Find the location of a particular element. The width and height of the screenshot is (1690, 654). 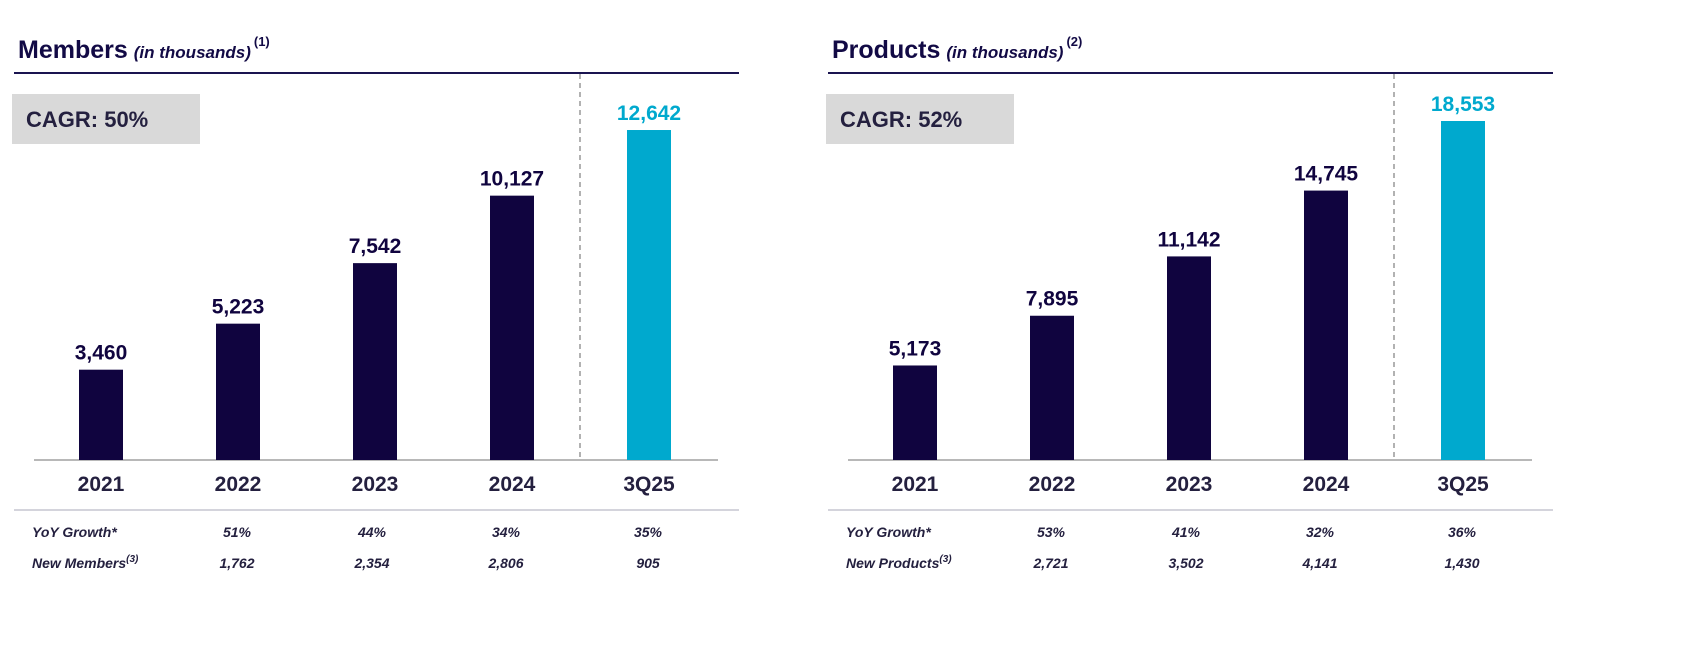

bar-value-label: 14,745 is located at coordinates (1326, 174).